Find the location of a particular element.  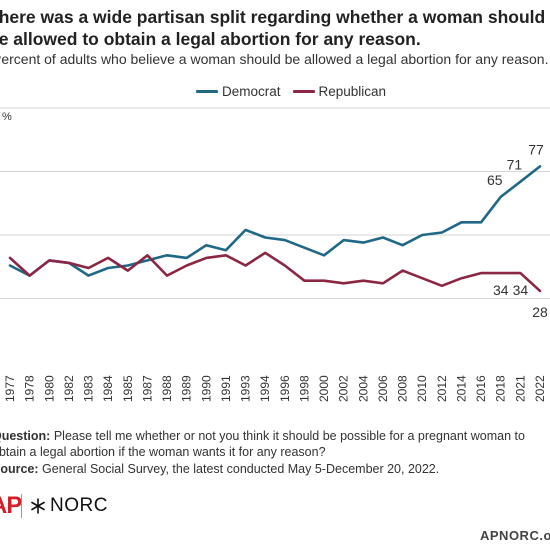

norc-logo-text: NORC is located at coordinates (79, 505).